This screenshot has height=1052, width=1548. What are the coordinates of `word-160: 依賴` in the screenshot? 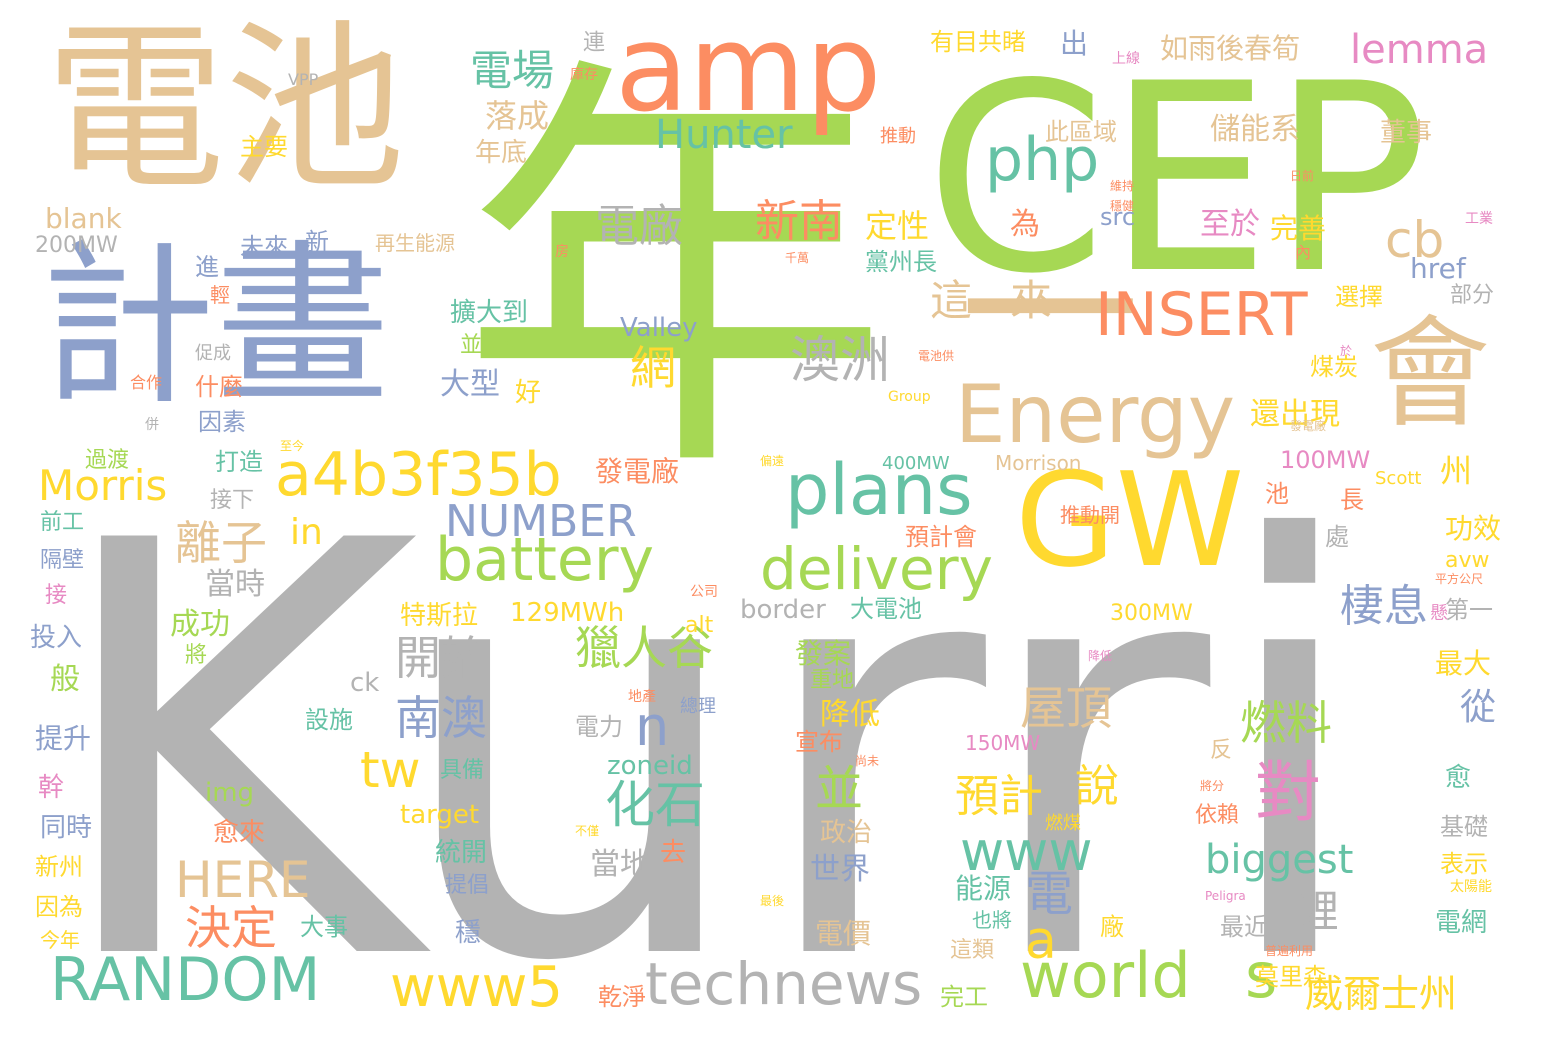 It's located at (1217, 815).